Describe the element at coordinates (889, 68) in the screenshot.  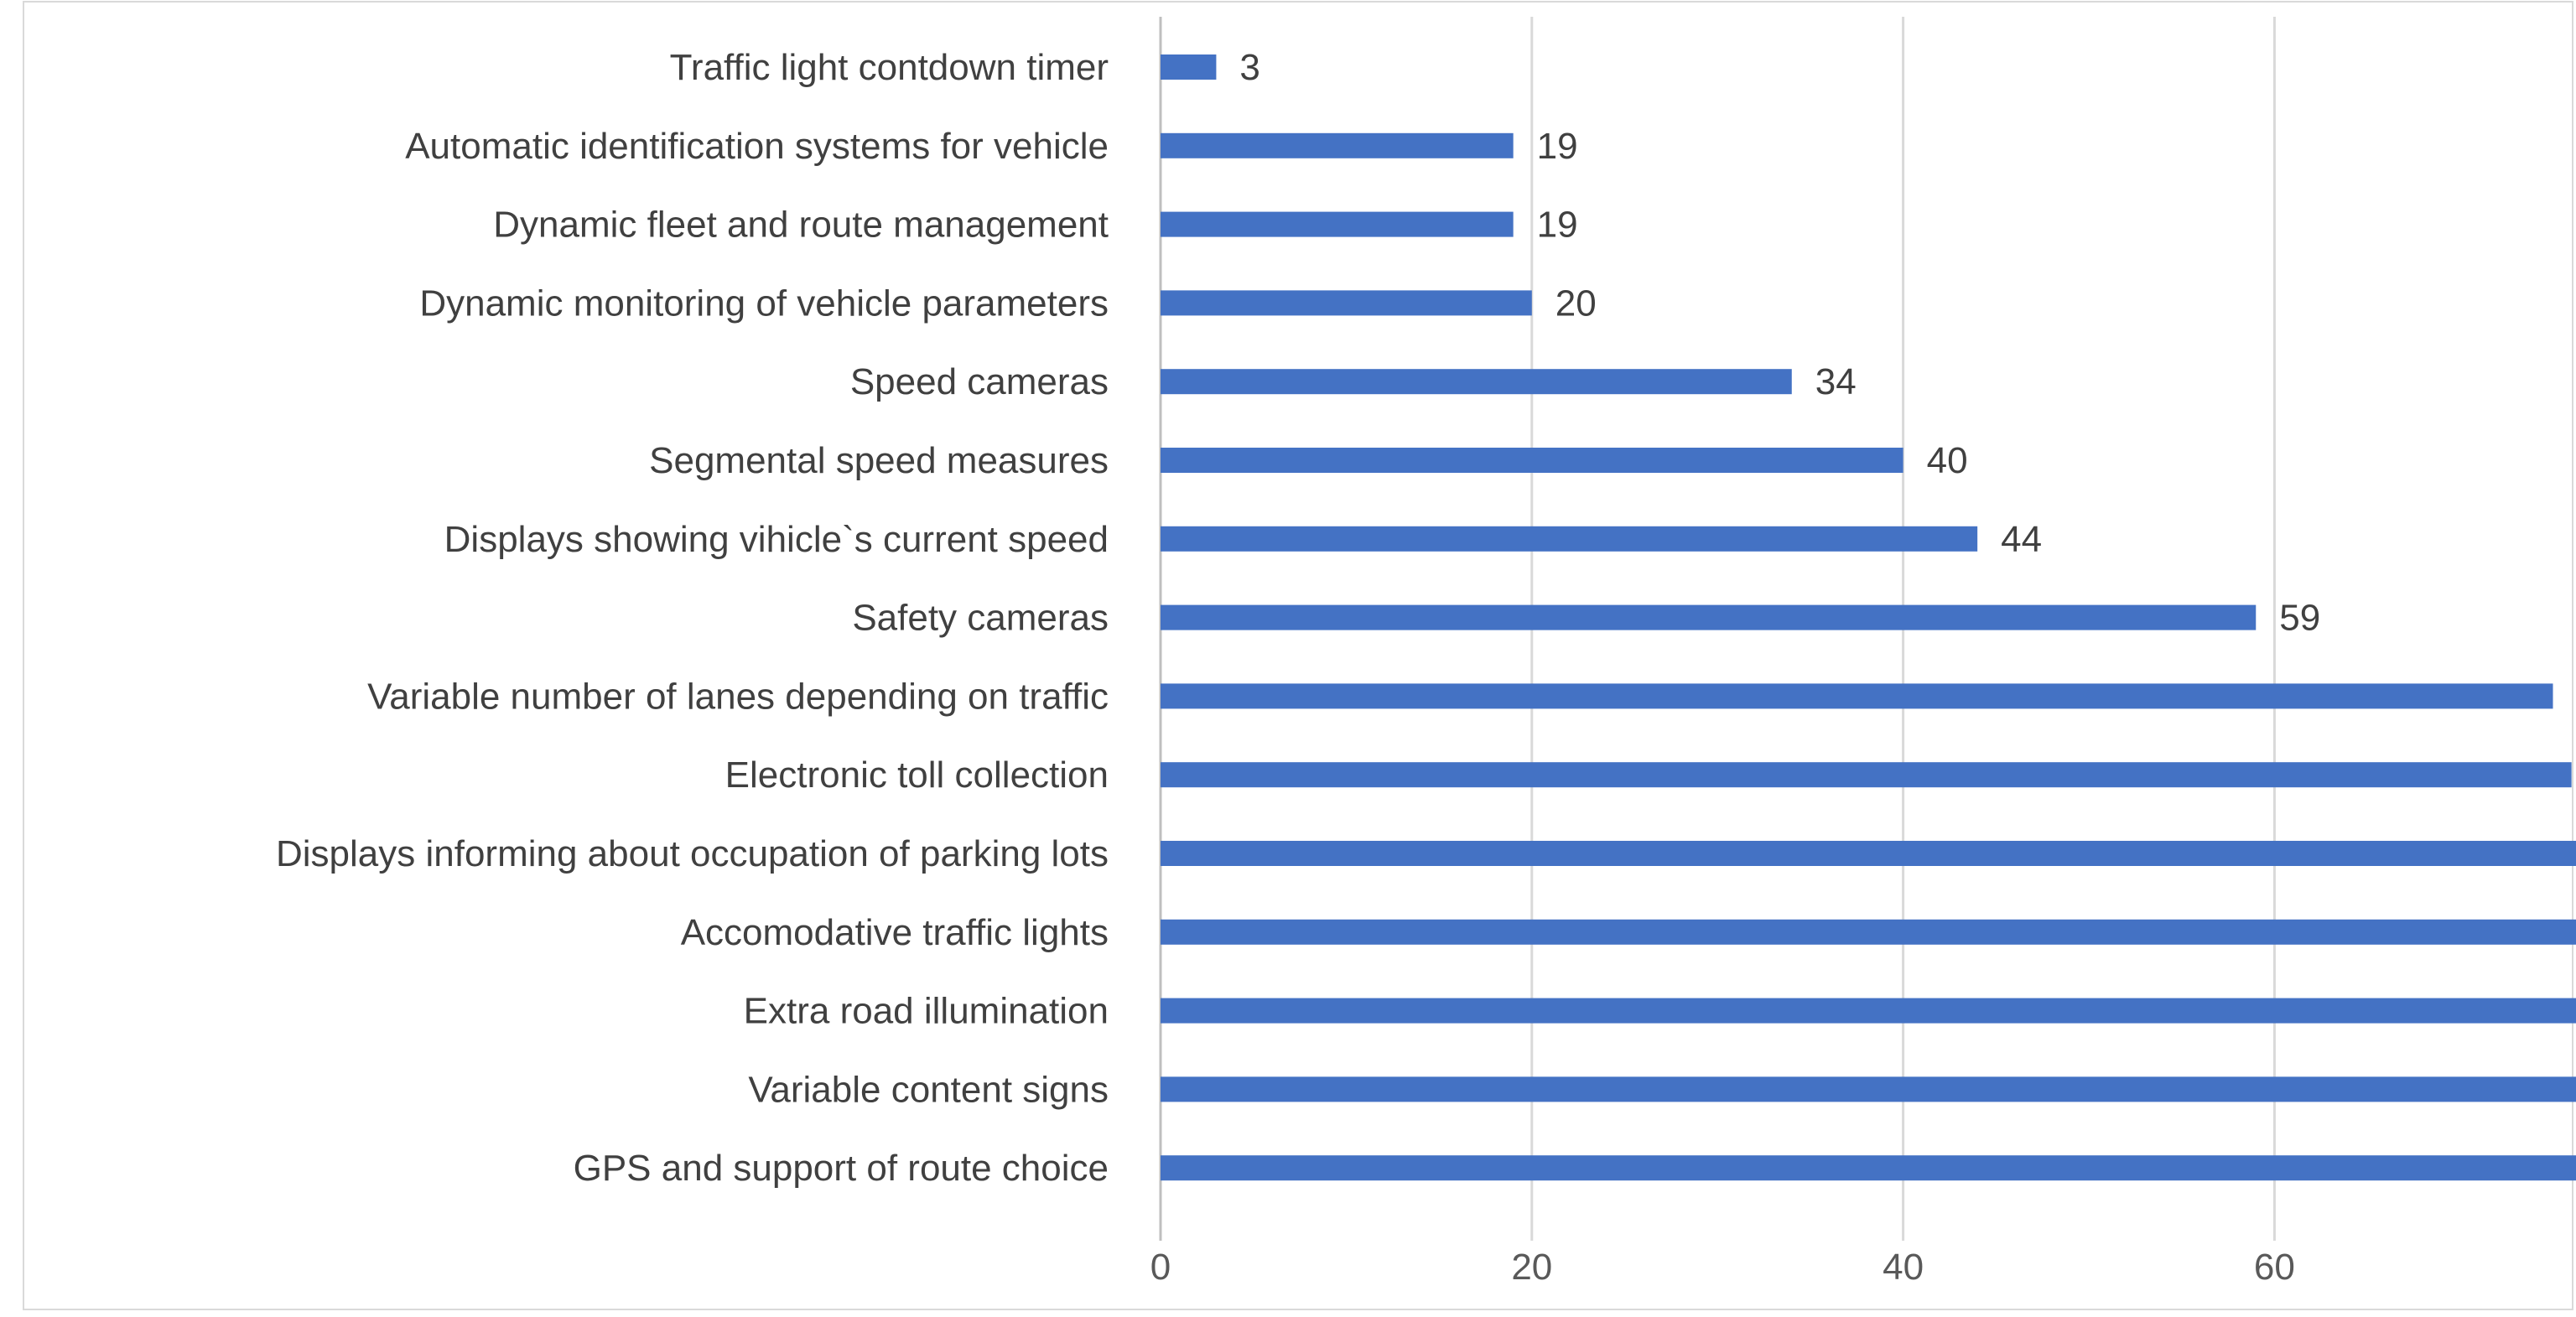
I see `category-label: Traffic light contdown timer` at that location.